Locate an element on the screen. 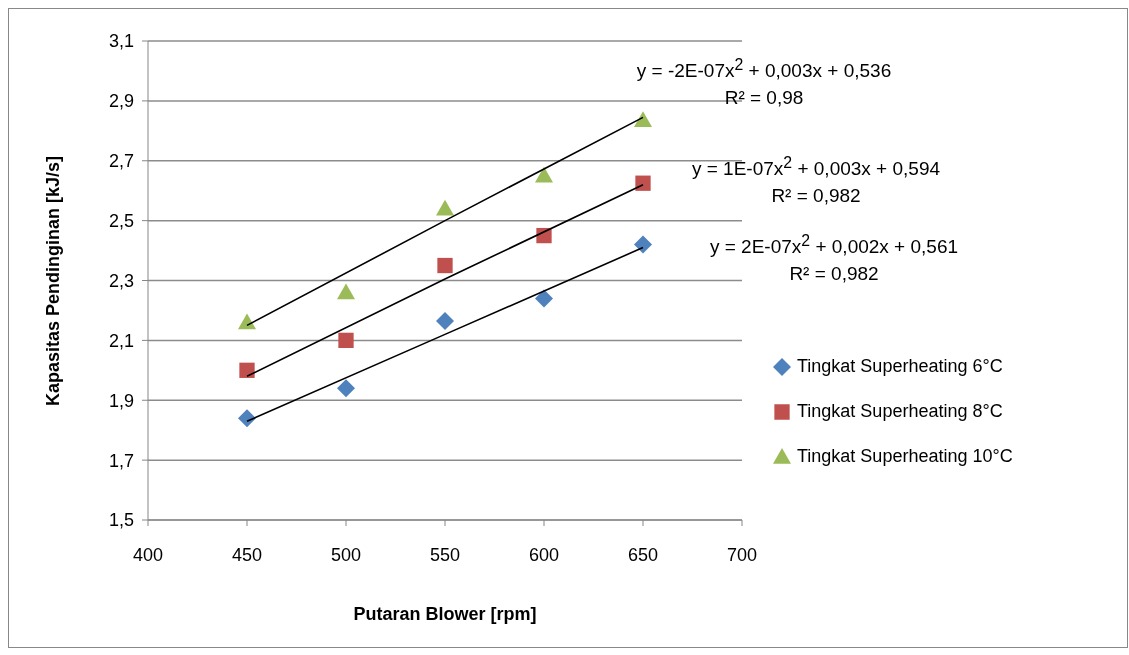 The width and height of the screenshot is (1129, 655). y-tick-label: 1,7 is located at coordinates (121, 460).